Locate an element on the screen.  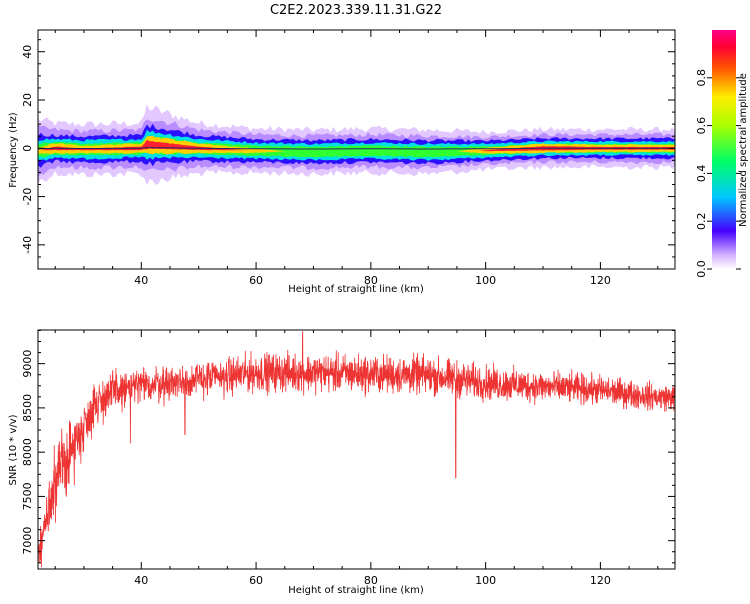
colorbar-label: Normalized spectral amplitude is located at coordinates (743, 150).